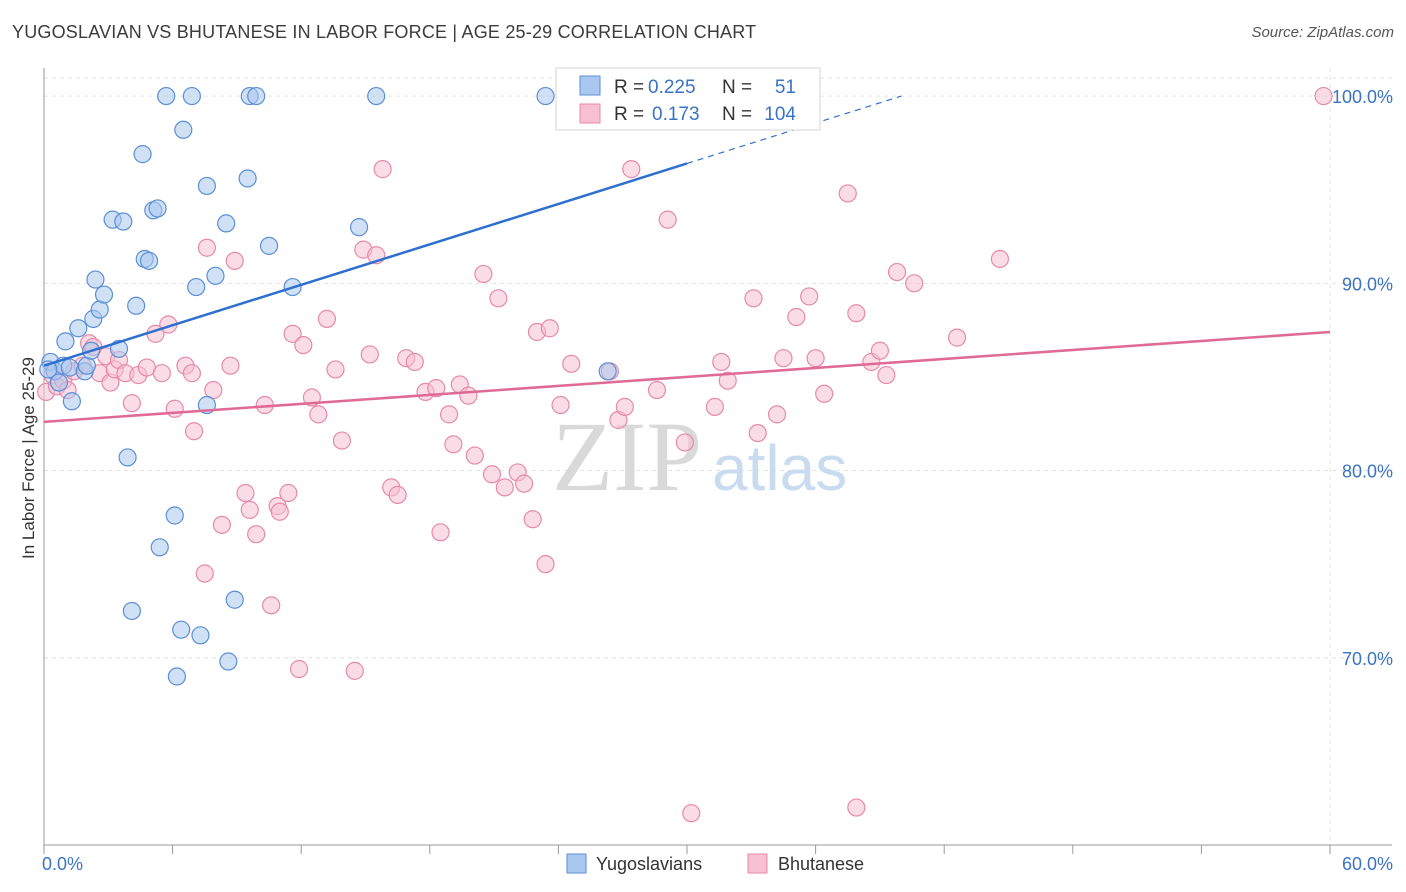  I want to click on stats-legend: R = 0.225 N = 51 R = 0.173 N = 104, so click(688, 99).